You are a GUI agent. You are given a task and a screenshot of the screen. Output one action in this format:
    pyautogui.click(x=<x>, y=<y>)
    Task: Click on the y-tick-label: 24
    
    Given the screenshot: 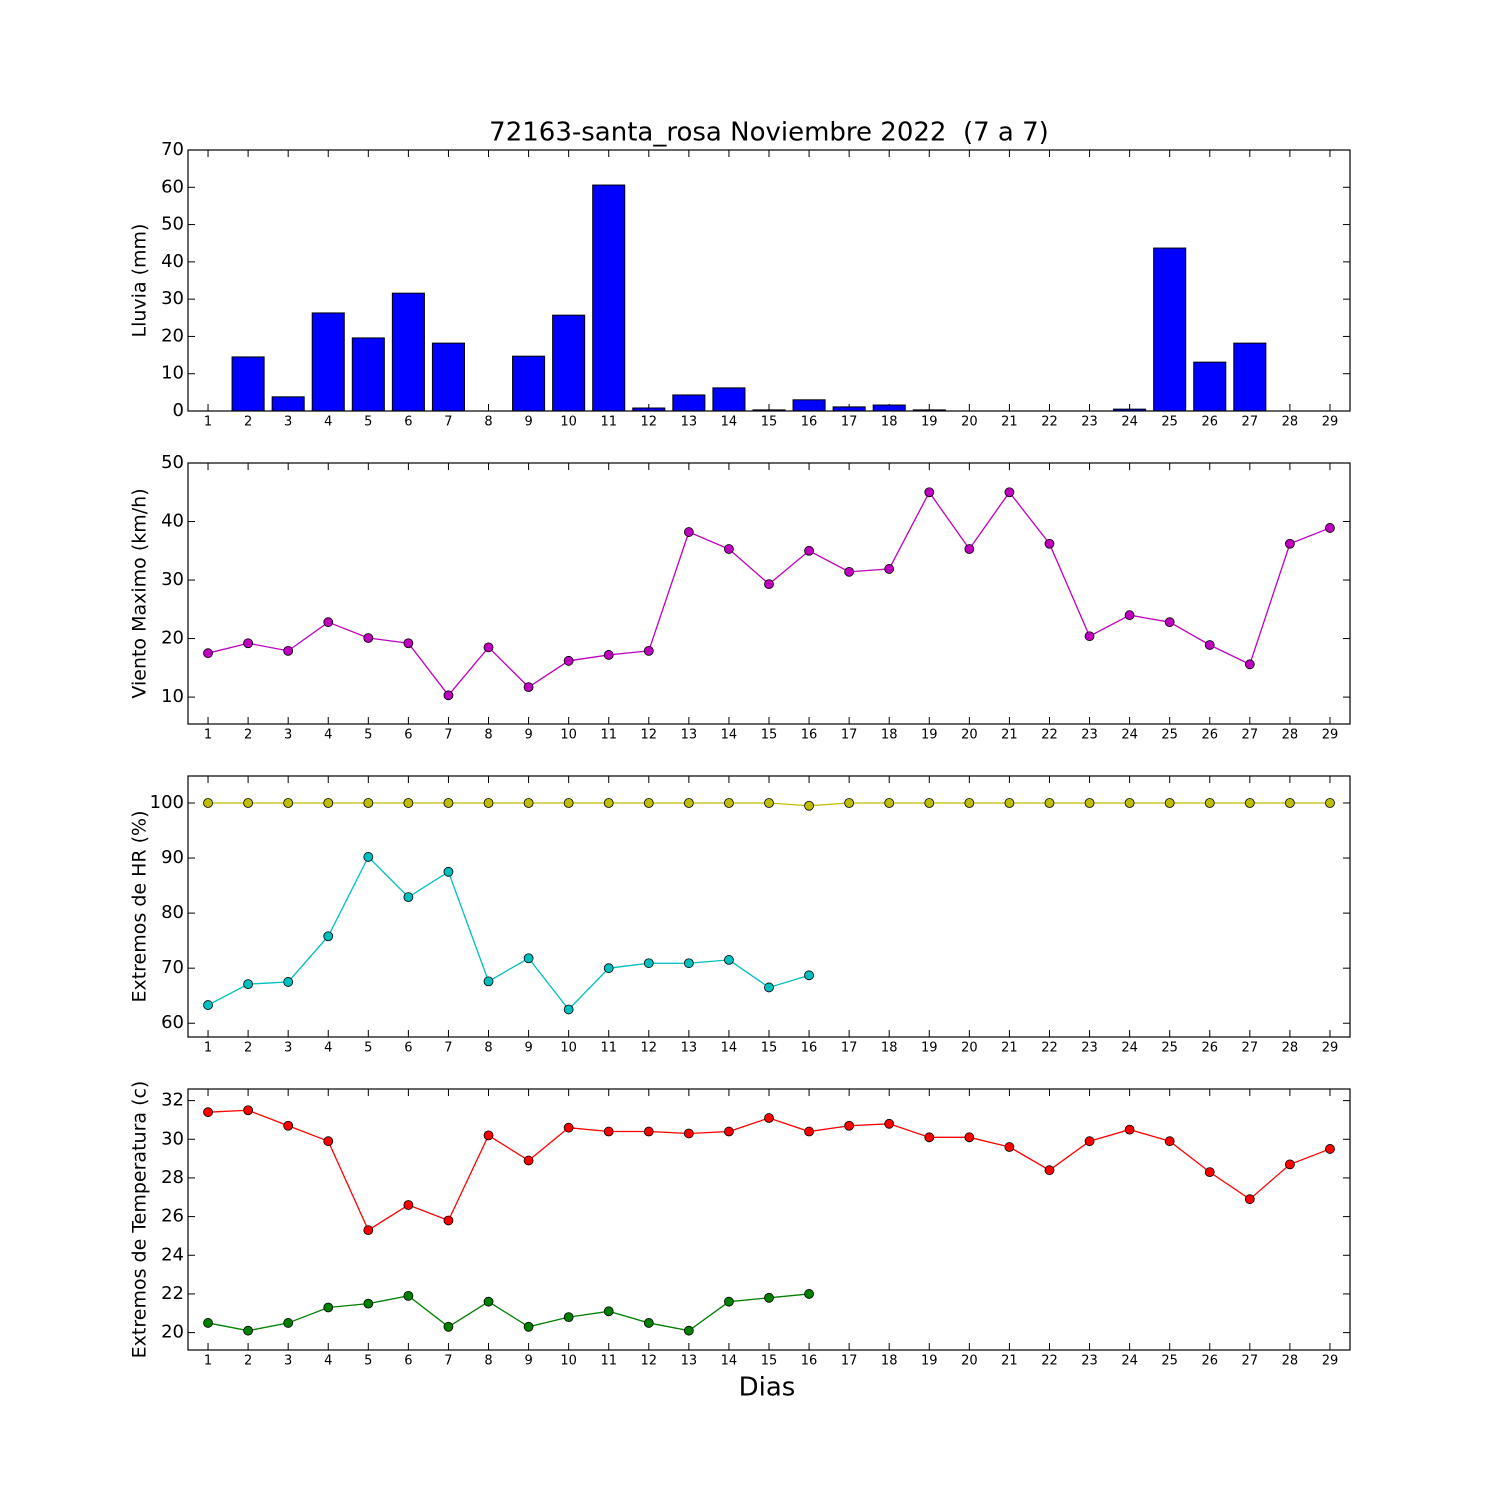 What is the action you would take?
    pyautogui.click(x=172, y=1254)
    